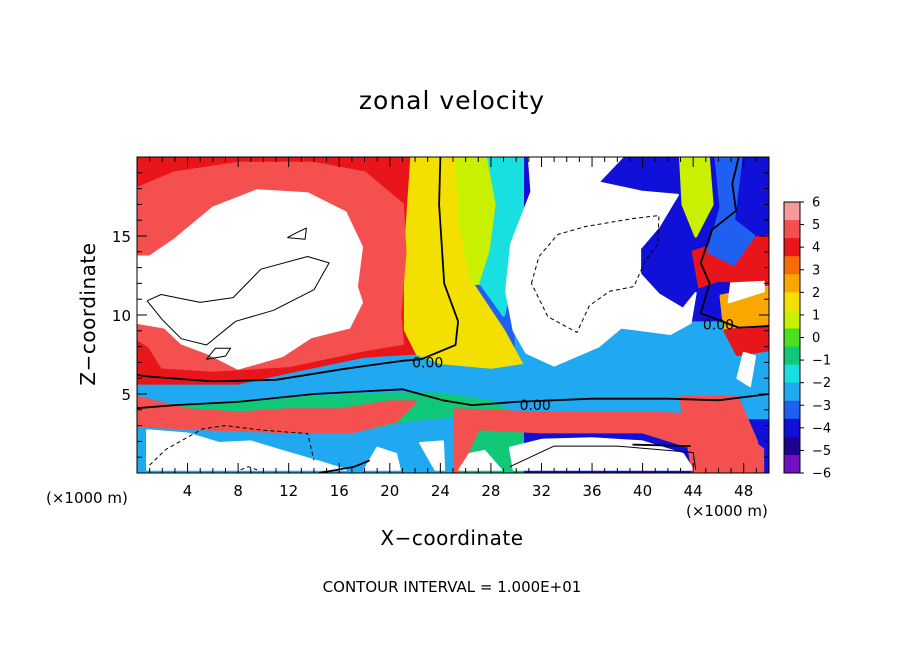 The image size is (904, 654). Describe the element at coordinates (389, 491) in the screenshot. I see `x-tick-label: 20` at that location.